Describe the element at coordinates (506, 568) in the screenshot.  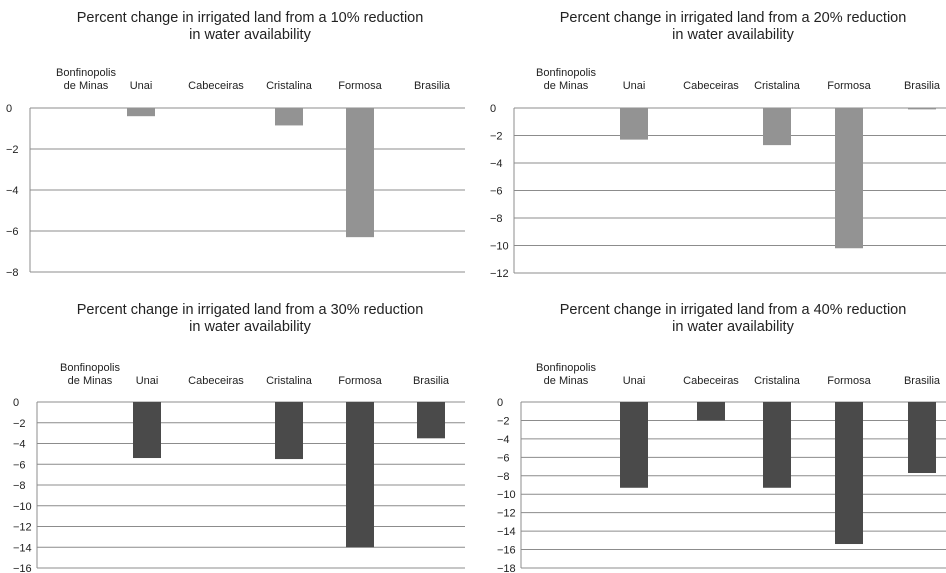
I see `y-tick-label: −18` at that location.